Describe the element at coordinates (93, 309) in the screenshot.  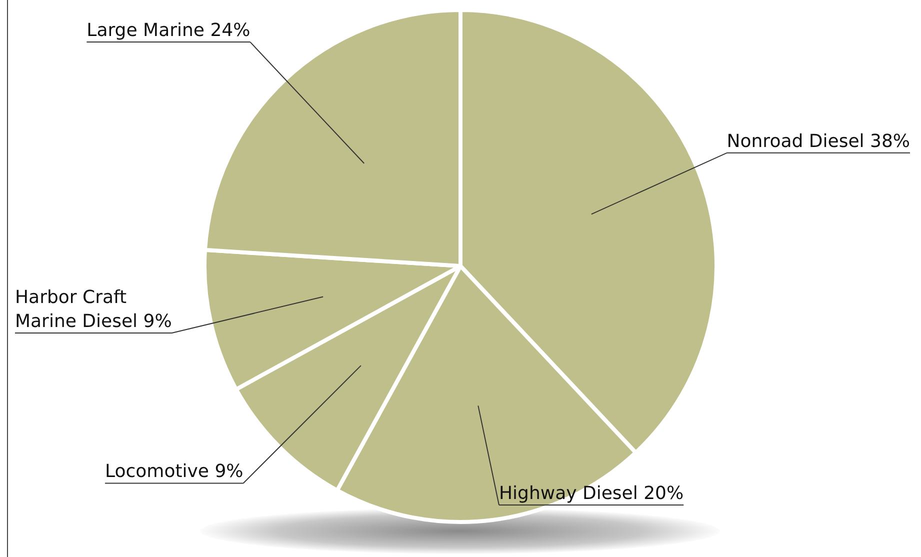
I see `slice-label: Harbor Craft Marine Diesel 9%` at that location.